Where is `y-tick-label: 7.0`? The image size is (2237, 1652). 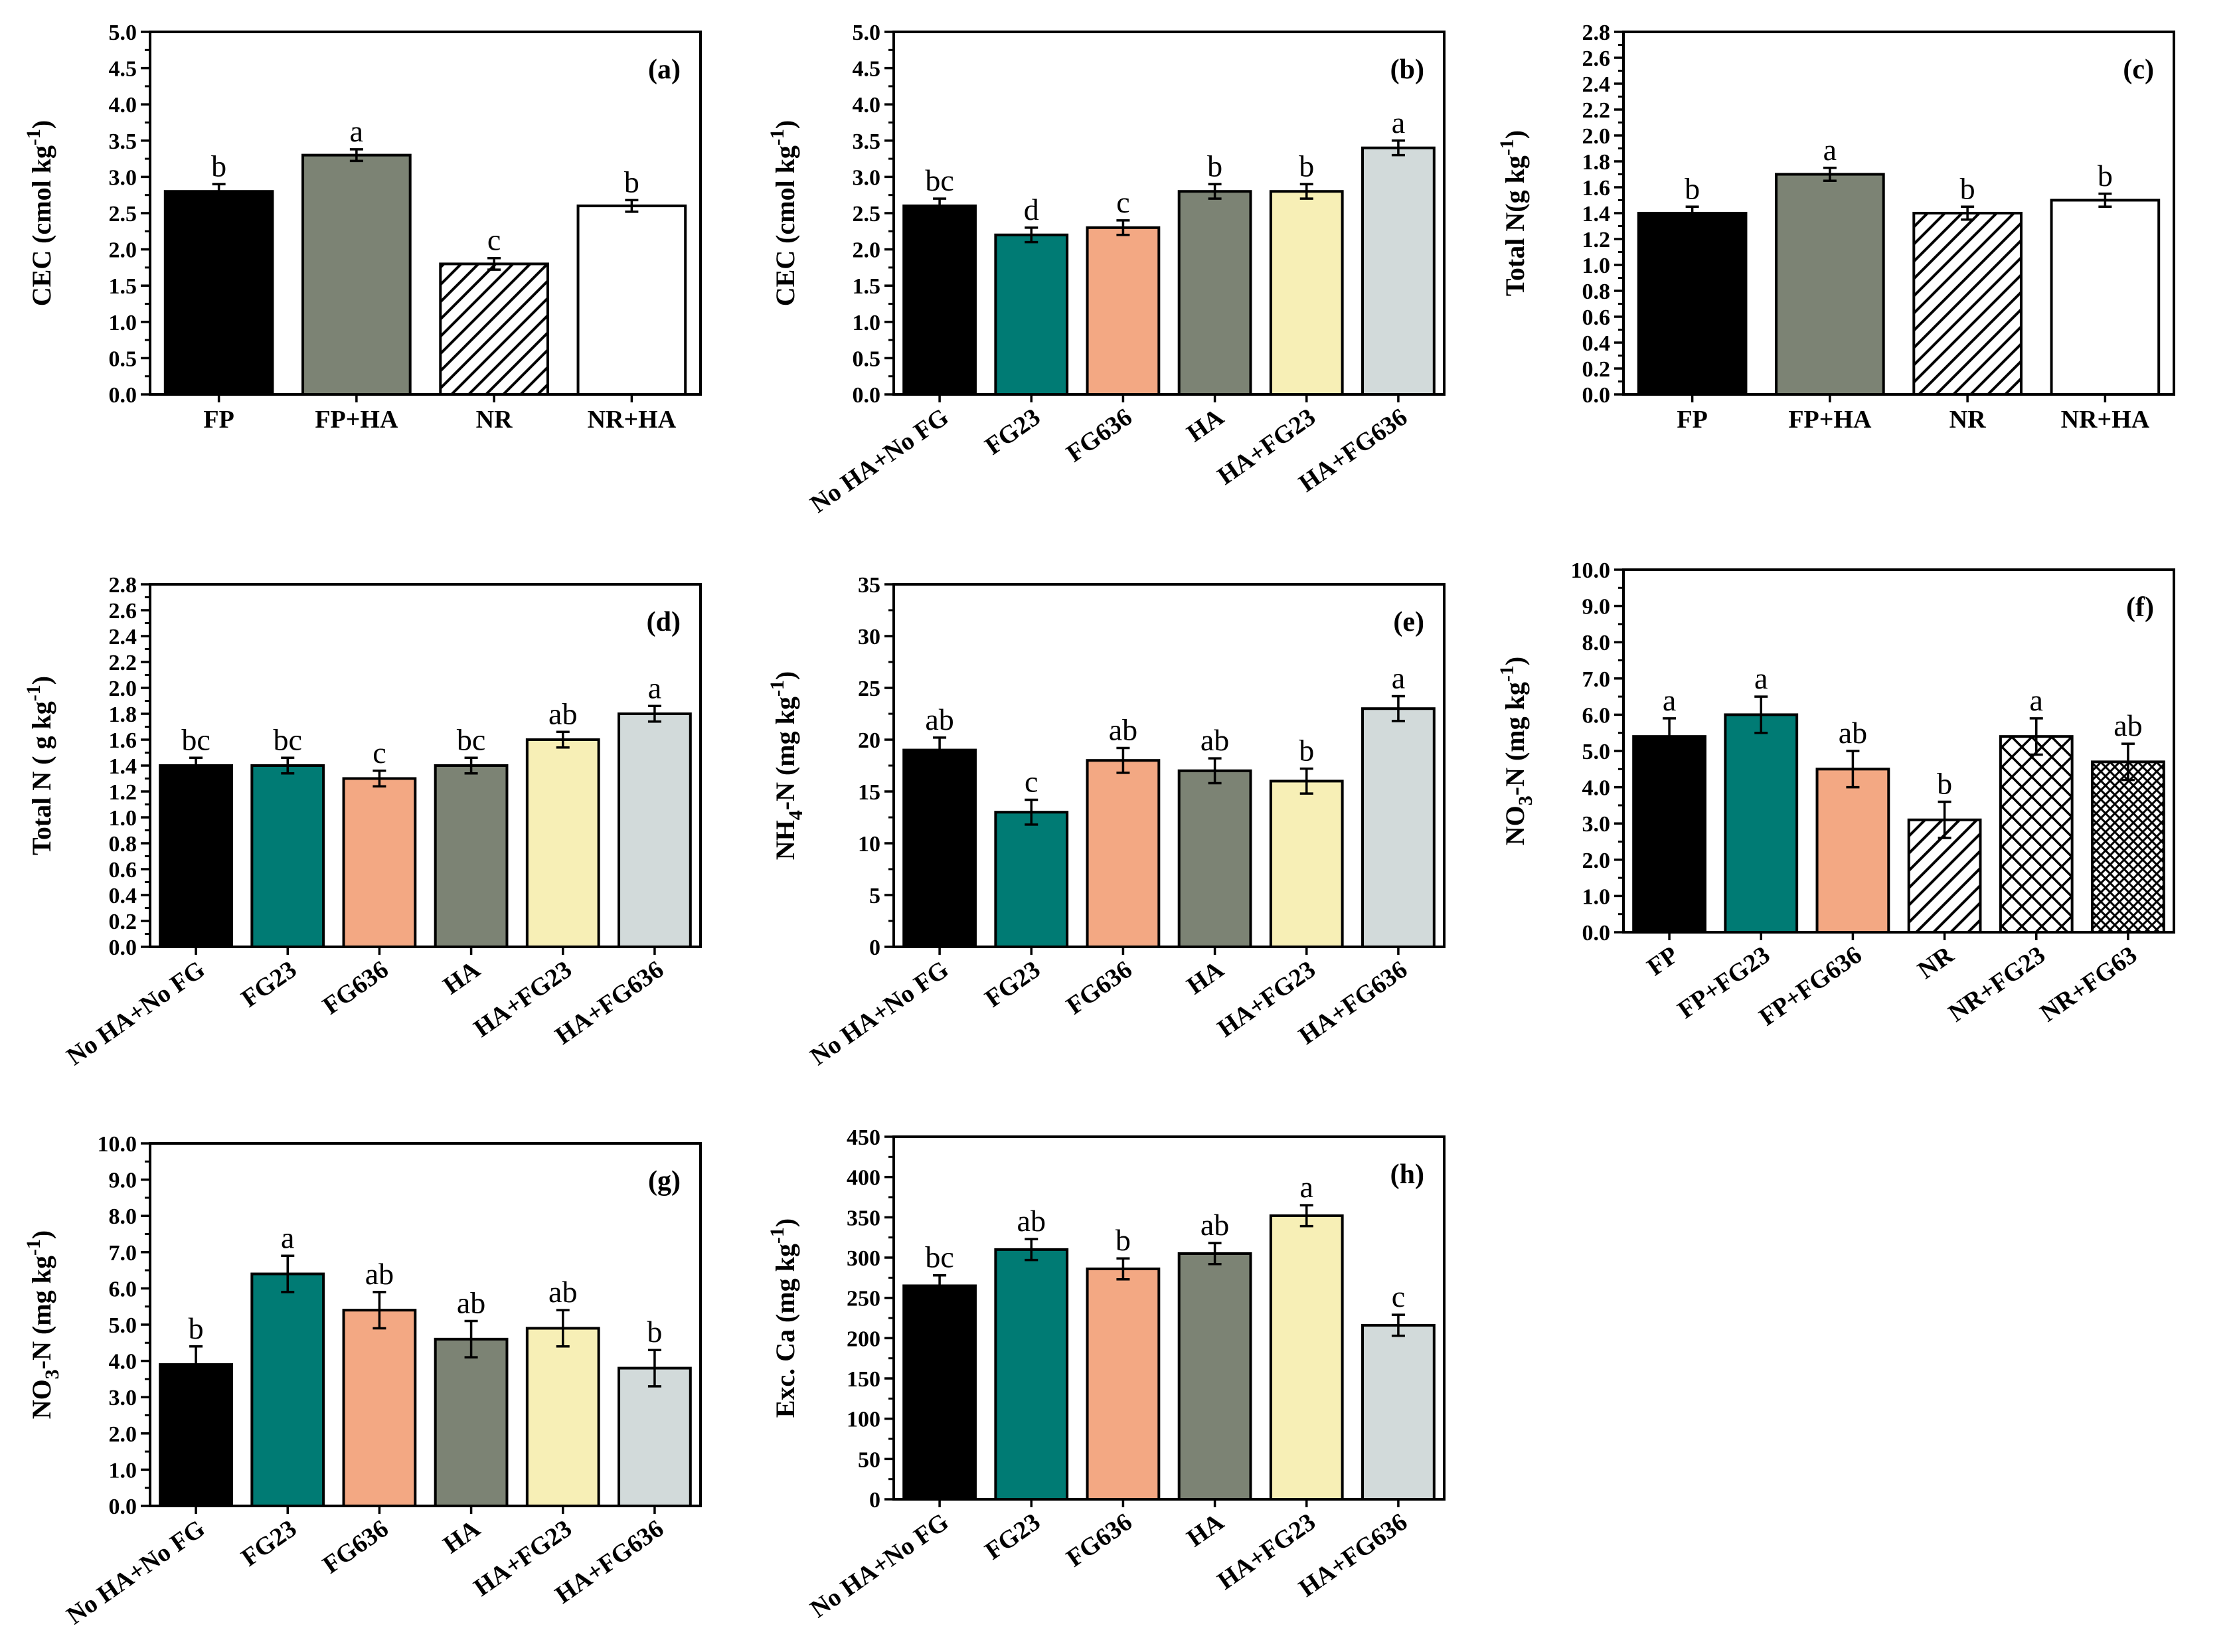
y-tick-label: 7.0 is located at coordinates (1597, 679).